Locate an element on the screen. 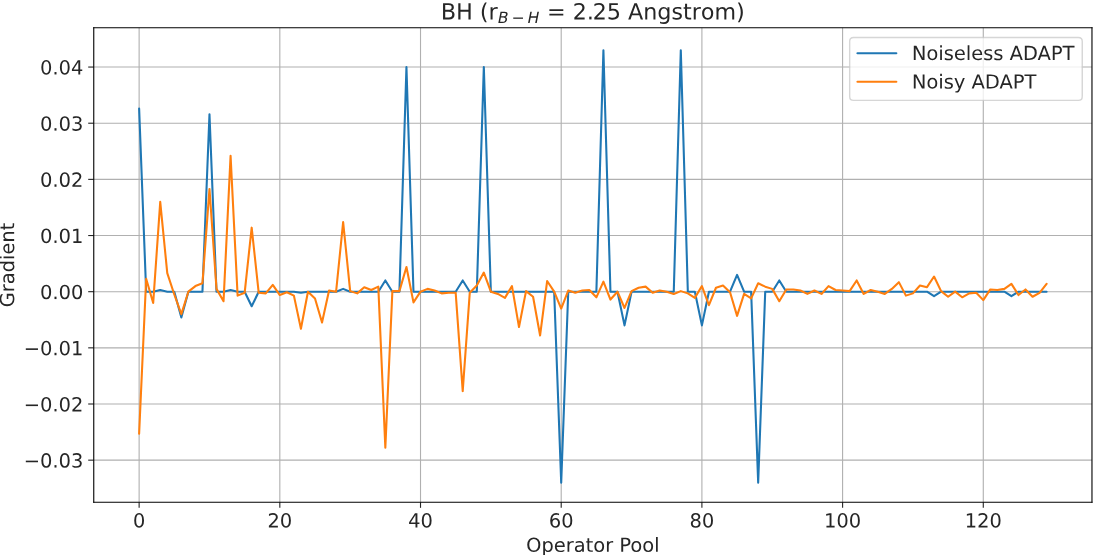  chart-title: BH (r$_{B−H}$ = 2.25 Angstrom) is located at coordinates (593, 13).